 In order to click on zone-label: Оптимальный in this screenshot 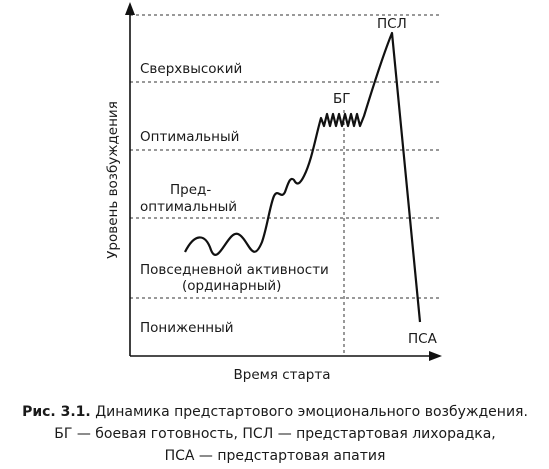, I will do `click(189, 137)`.